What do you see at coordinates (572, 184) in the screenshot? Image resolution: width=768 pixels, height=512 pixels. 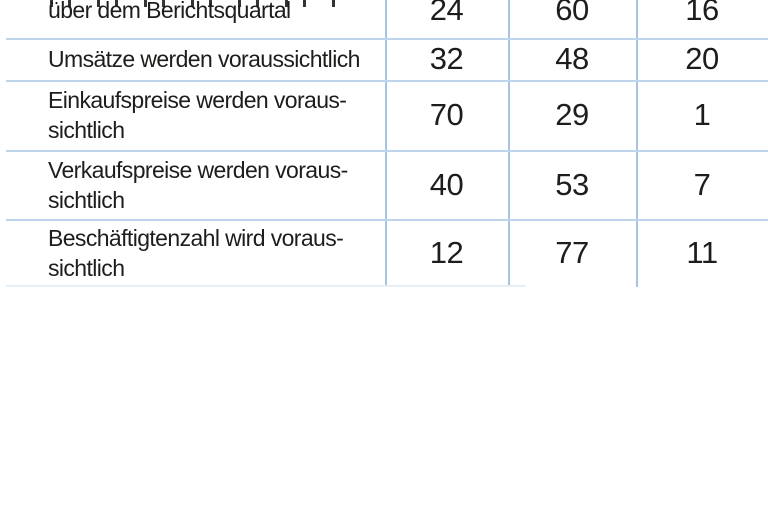 I see `table-cell-value: 53` at bounding box center [572, 184].